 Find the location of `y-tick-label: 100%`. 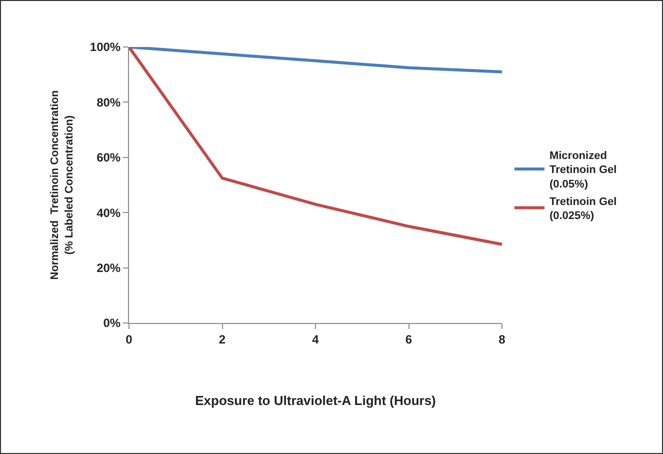

y-tick-label: 100% is located at coordinates (105, 47).